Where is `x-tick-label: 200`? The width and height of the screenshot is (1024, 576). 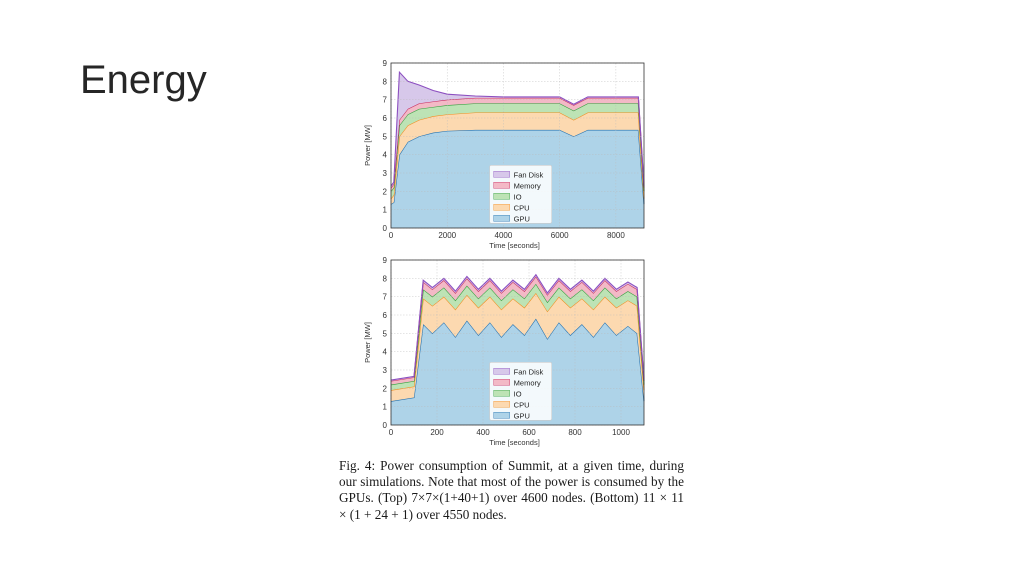 x-tick-label: 200 is located at coordinates (437, 432).